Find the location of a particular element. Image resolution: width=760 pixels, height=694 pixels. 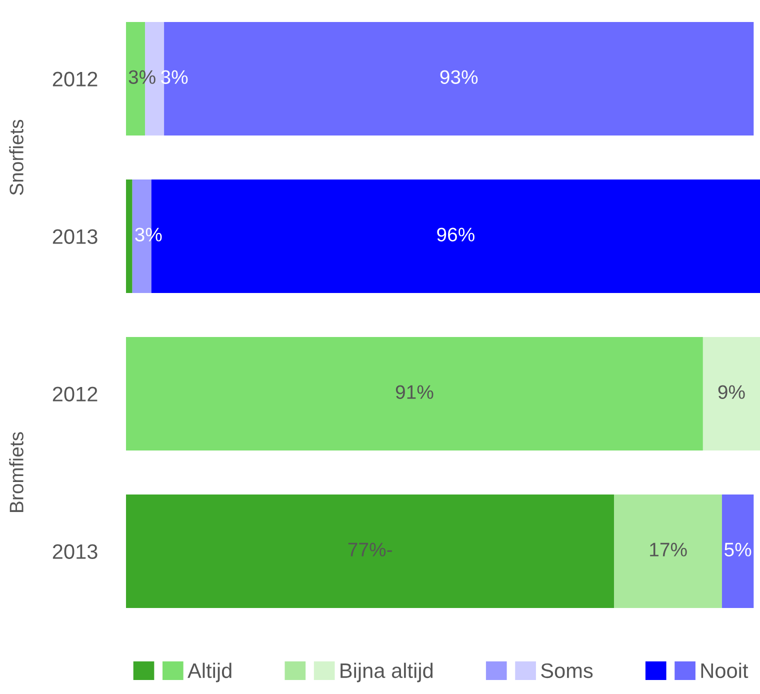

legend-label: Bijna altijd is located at coordinates (386, 672).